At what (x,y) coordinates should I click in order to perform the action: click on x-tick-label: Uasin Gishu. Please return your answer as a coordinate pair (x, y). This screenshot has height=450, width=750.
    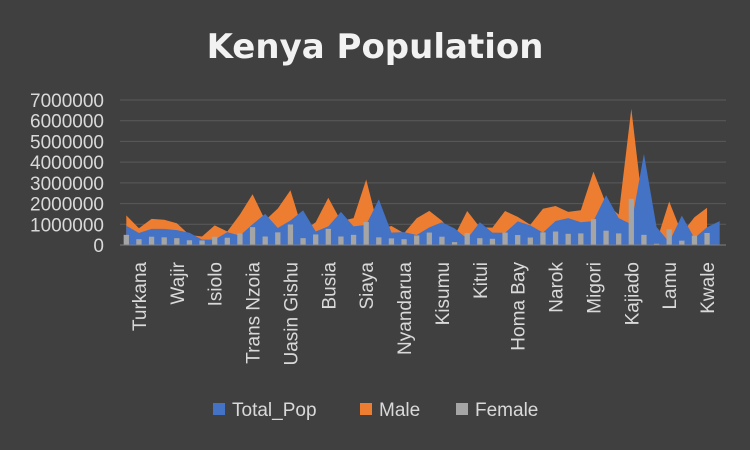
    Looking at the image, I should click on (291, 314).